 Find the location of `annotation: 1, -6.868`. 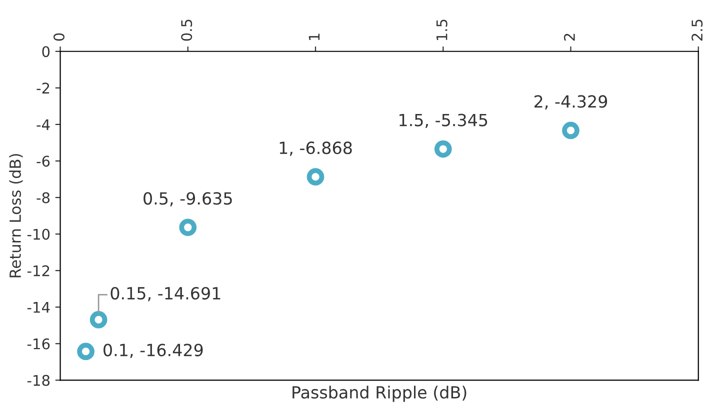

annotation: 1, -6.868 is located at coordinates (316, 149).